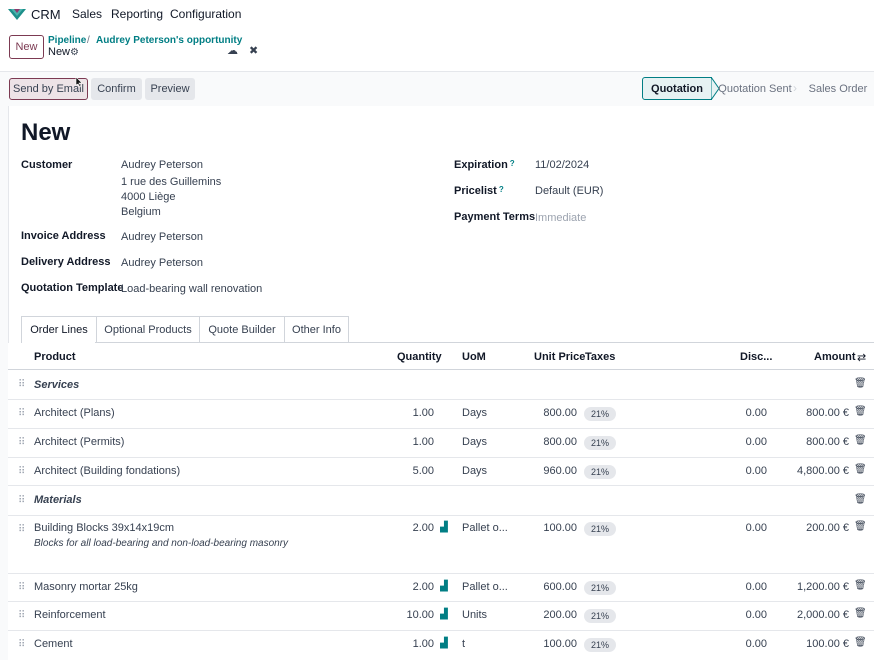 This screenshot has height=660, width=874. What do you see at coordinates (600, 357) in the screenshot?
I see `col-taxes: Taxes` at bounding box center [600, 357].